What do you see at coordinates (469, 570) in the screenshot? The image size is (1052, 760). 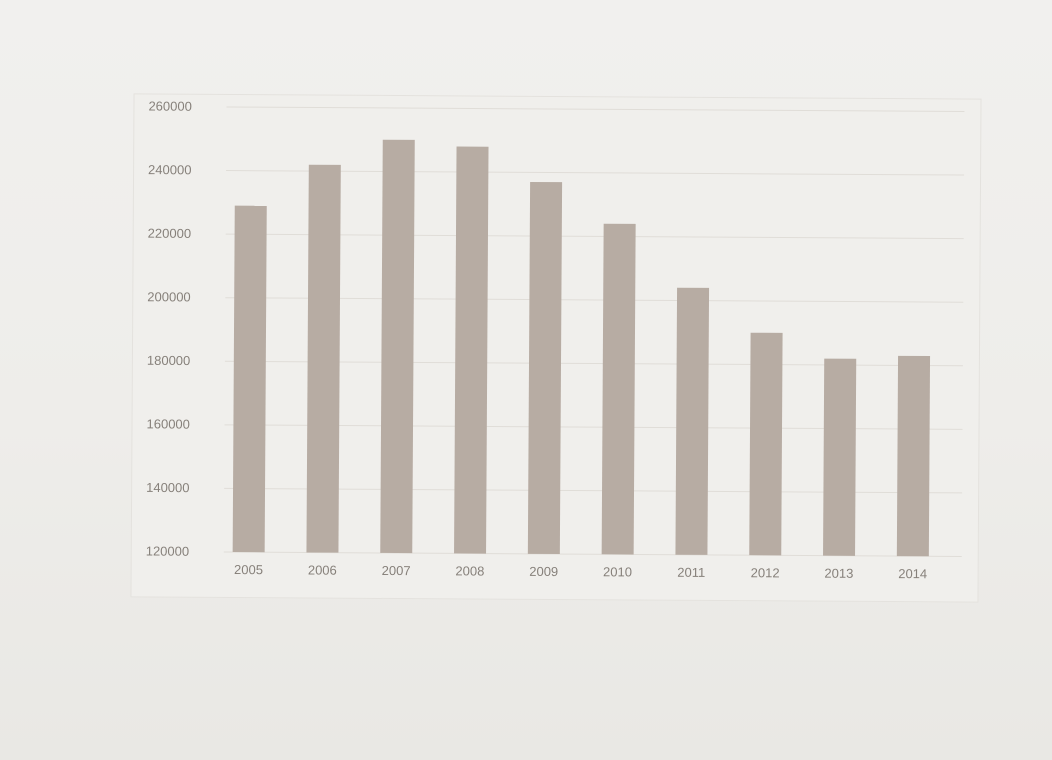 I see `x-tick-label: 2008` at bounding box center [469, 570].